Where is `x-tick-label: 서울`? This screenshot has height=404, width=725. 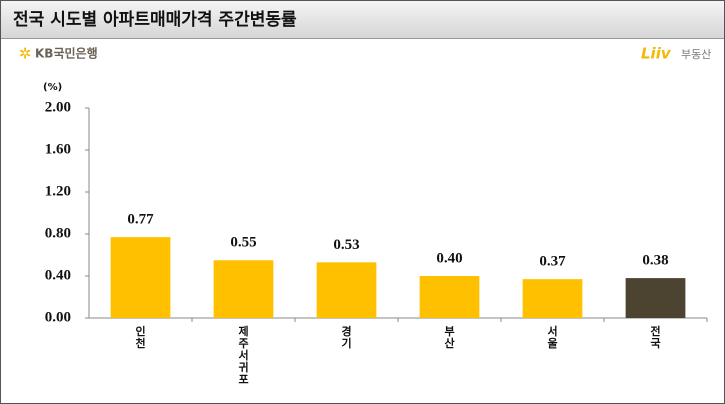 x-tick-label: 서울 is located at coordinates (552, 337).